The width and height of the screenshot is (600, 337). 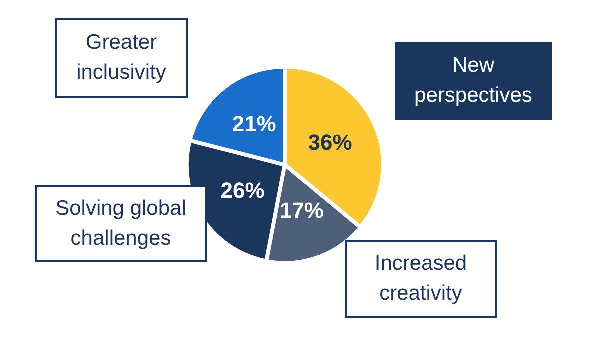 I want to click on data-label: 26%, so click(x=242, y=190).